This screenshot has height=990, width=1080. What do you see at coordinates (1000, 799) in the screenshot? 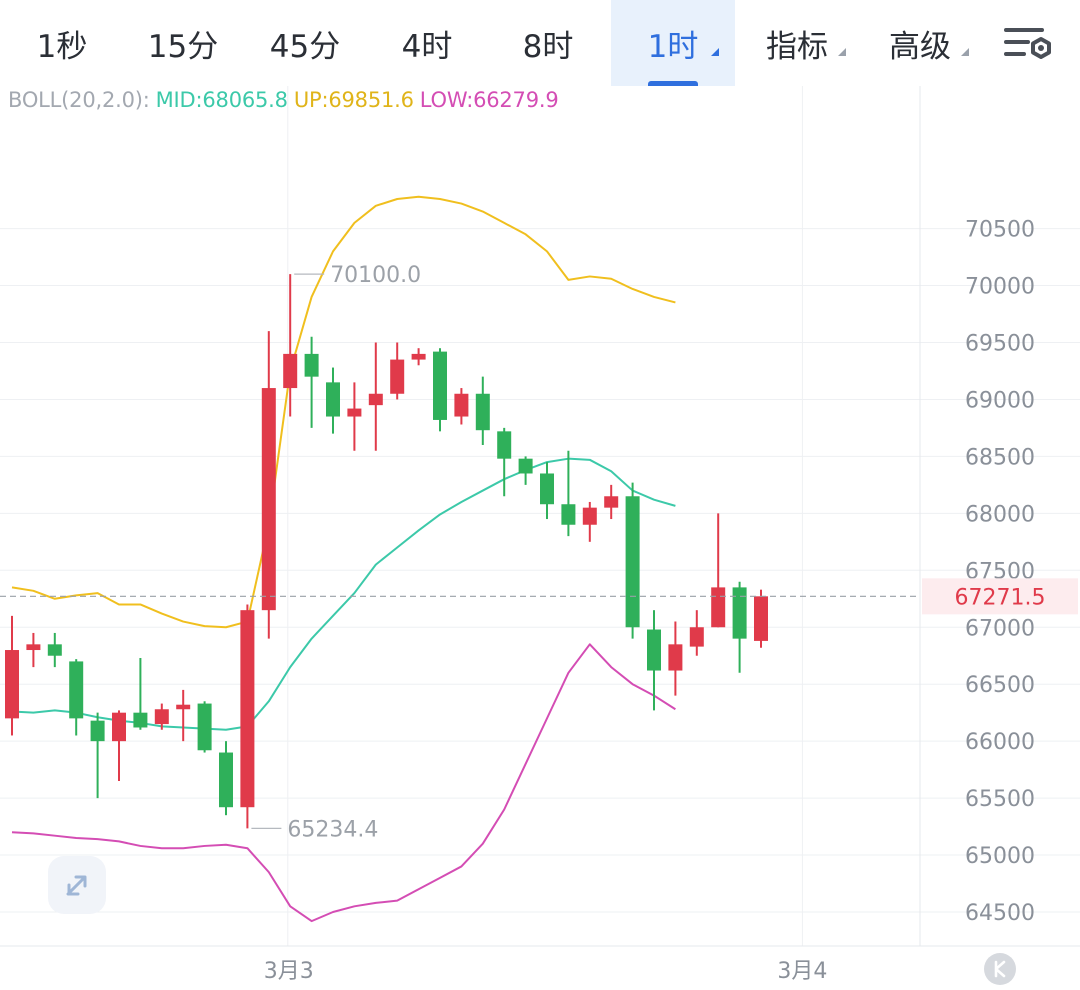
I see `price-tick-label: 65500` at bounding box center [1000, 799].